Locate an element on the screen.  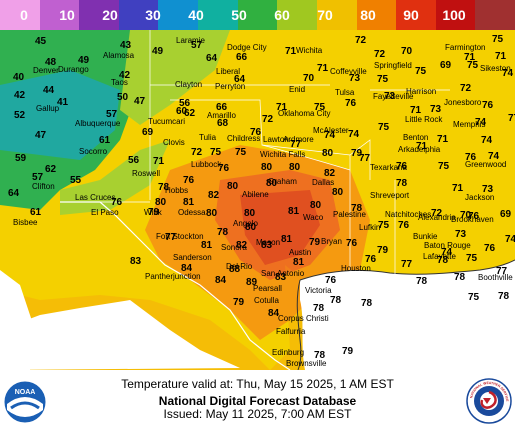
city-label: Little Rock is located at coordinates (424, 119).